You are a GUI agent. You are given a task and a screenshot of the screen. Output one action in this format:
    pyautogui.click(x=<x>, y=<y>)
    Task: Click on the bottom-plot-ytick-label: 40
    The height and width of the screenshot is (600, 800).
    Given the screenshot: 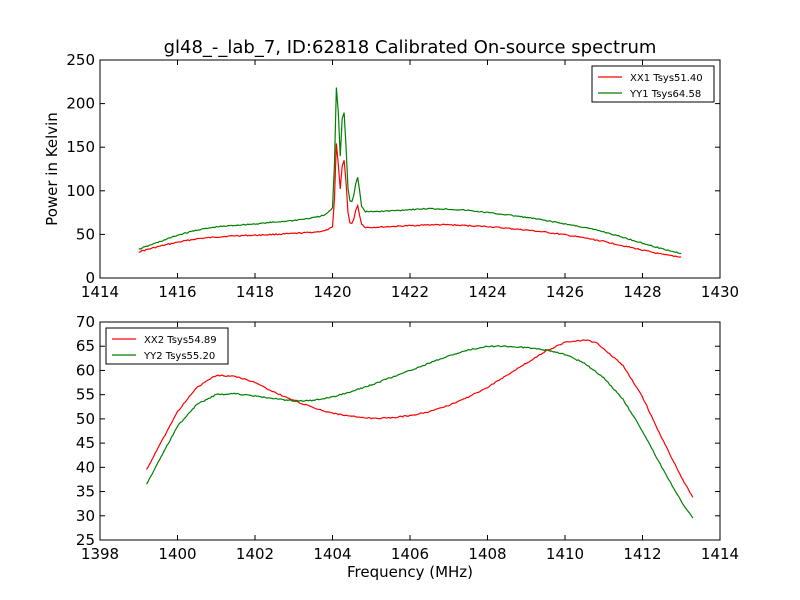 What is the action you would take?
    pyautogui.click(x=85, y=467)
    